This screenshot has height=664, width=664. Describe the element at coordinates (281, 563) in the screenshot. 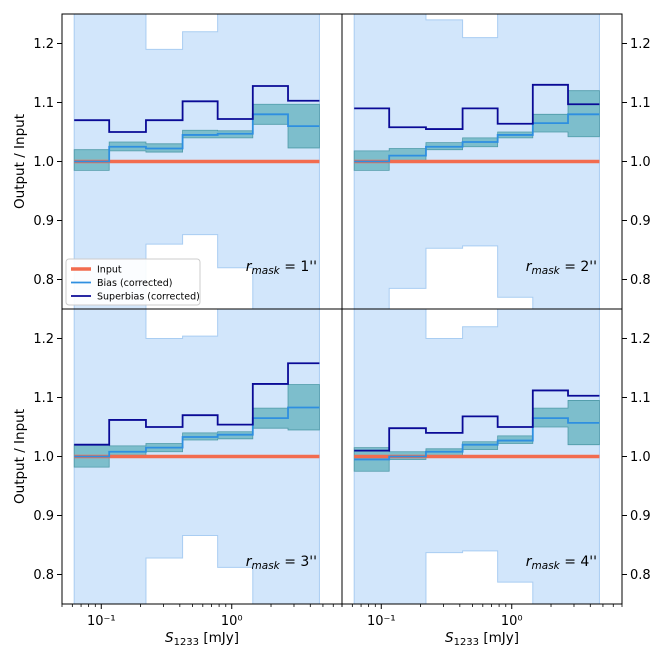

I see `panel-label: rmask = 3''` at that location.